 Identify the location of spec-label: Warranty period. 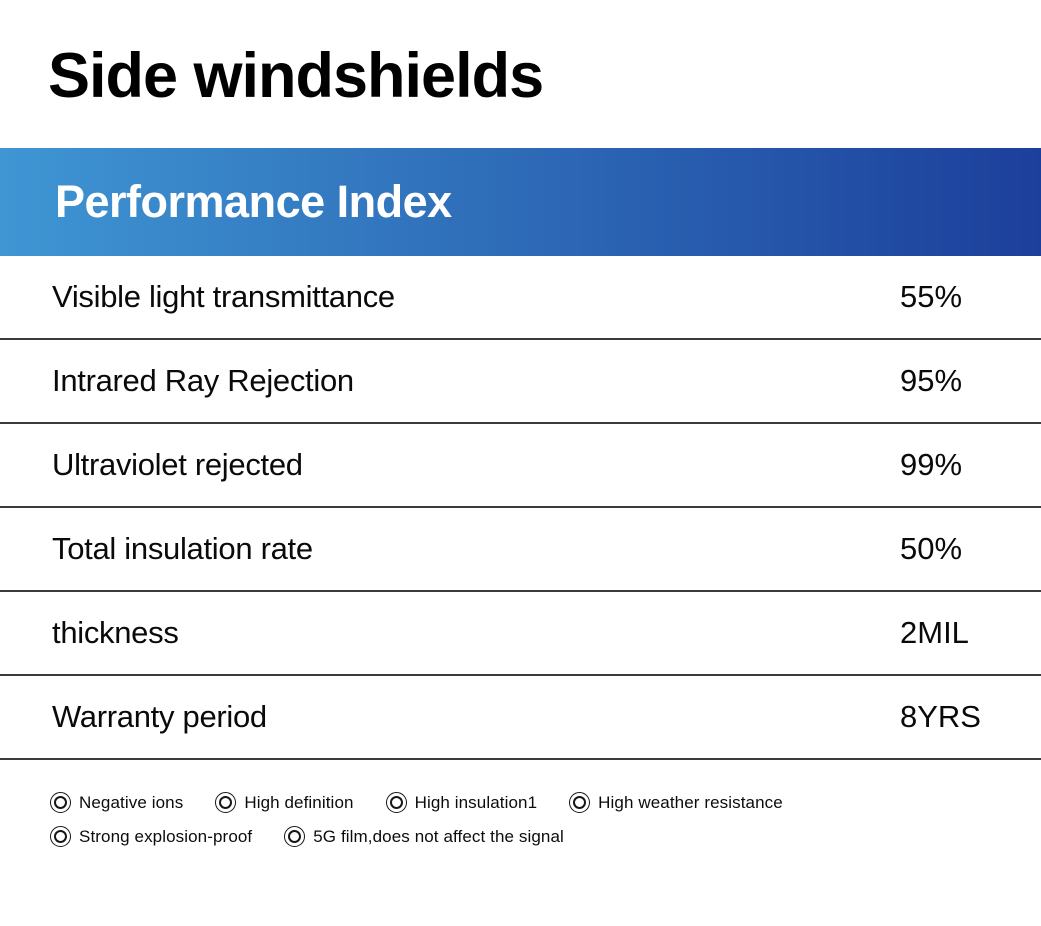
(159, 717).